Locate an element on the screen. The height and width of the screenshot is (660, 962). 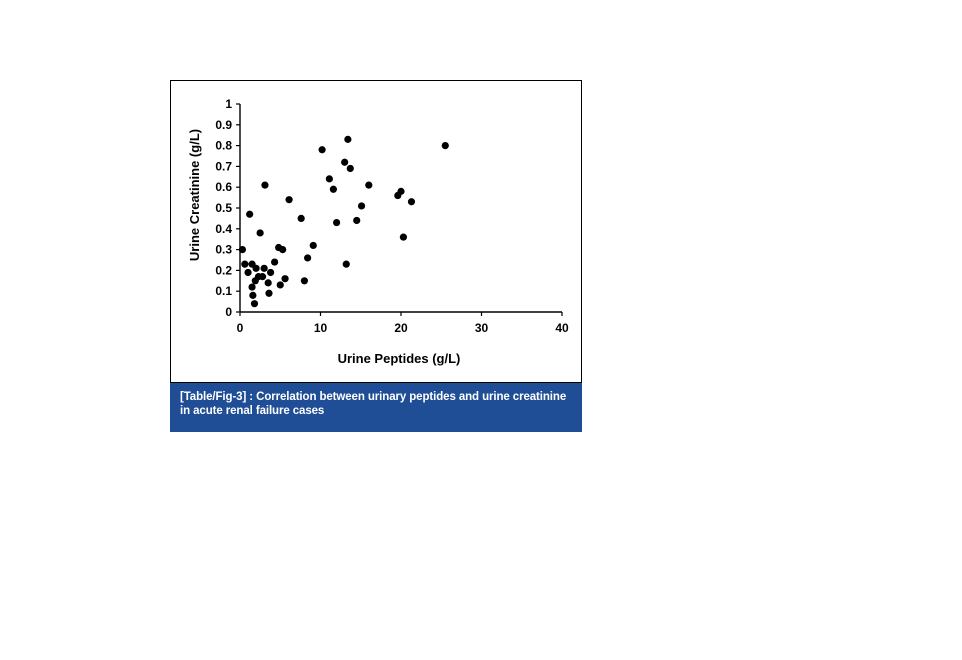
y-tick-label: 0.1 is located at coordinates (223, 291).